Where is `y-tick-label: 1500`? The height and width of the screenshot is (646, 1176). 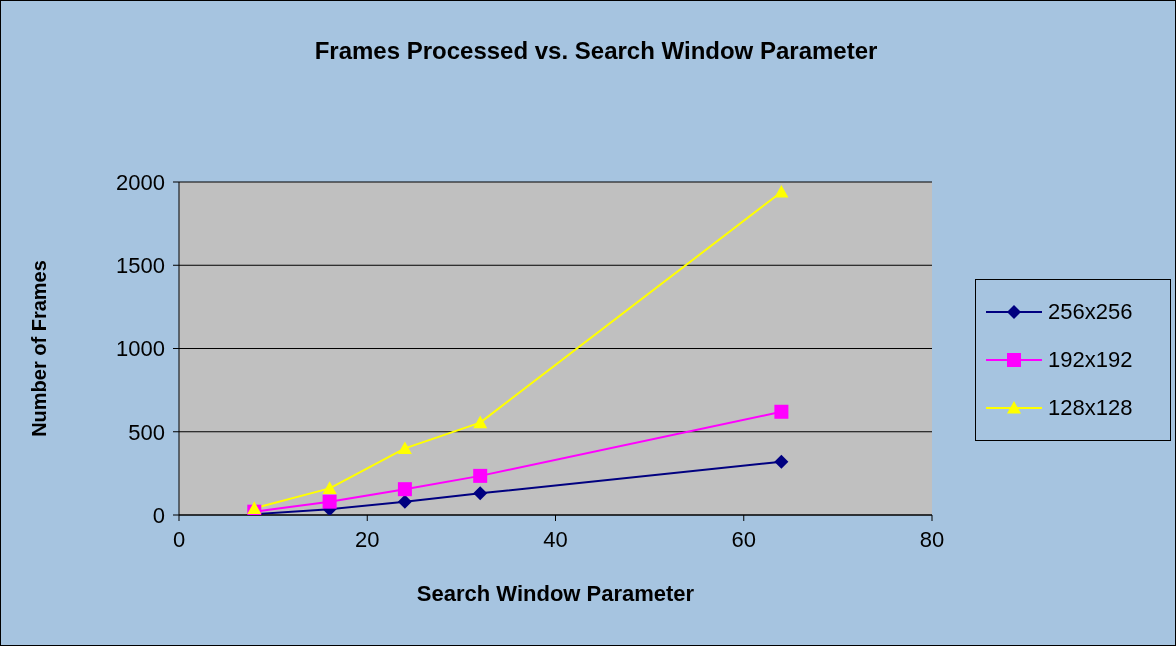
y-tick-label: 1500 is located at coordinates (140, 266).